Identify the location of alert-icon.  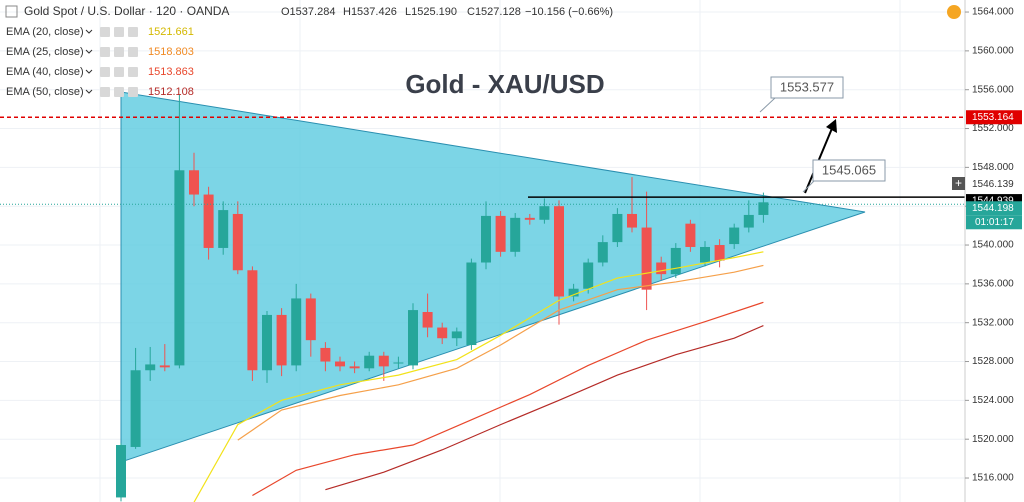
(954, 12).